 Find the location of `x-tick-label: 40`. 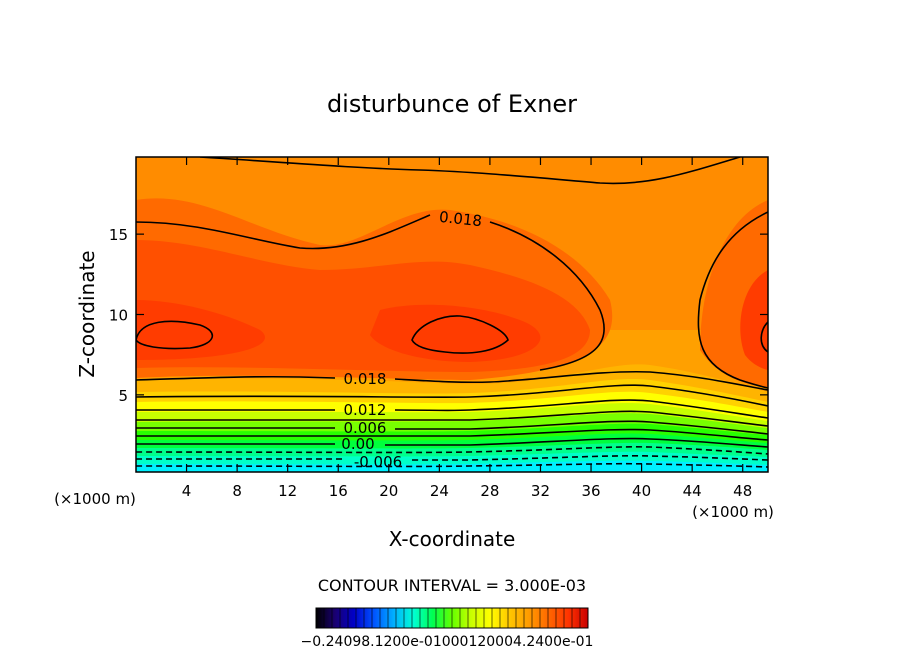

x-tick-label: 40 is located at coordinates (641, 491).